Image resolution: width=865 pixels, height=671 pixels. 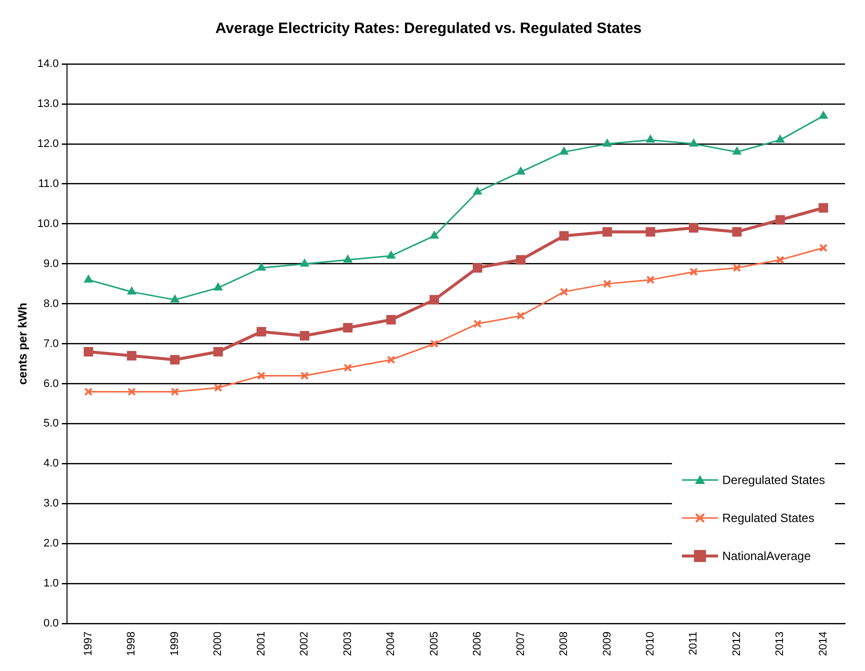 I want to click on x-tick-label: 2008, so click(x=564, y=644).